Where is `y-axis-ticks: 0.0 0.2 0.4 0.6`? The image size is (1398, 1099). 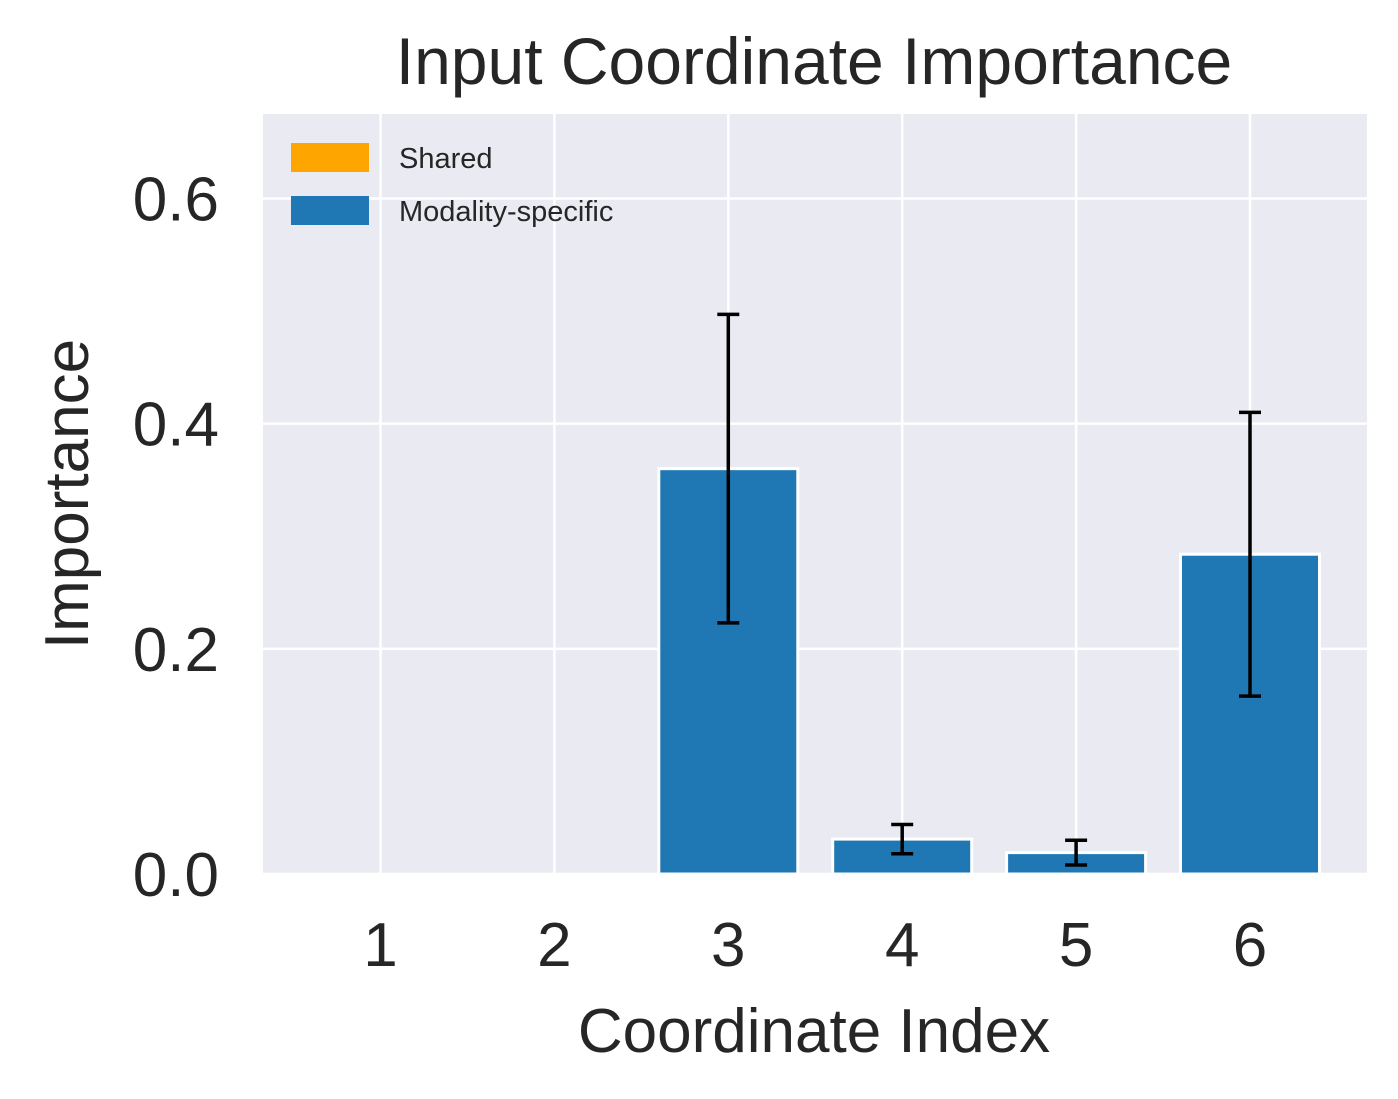 y-axis-ticks: 0.0 0.2 0.4 0.6 is located at coordinates (176, 537).